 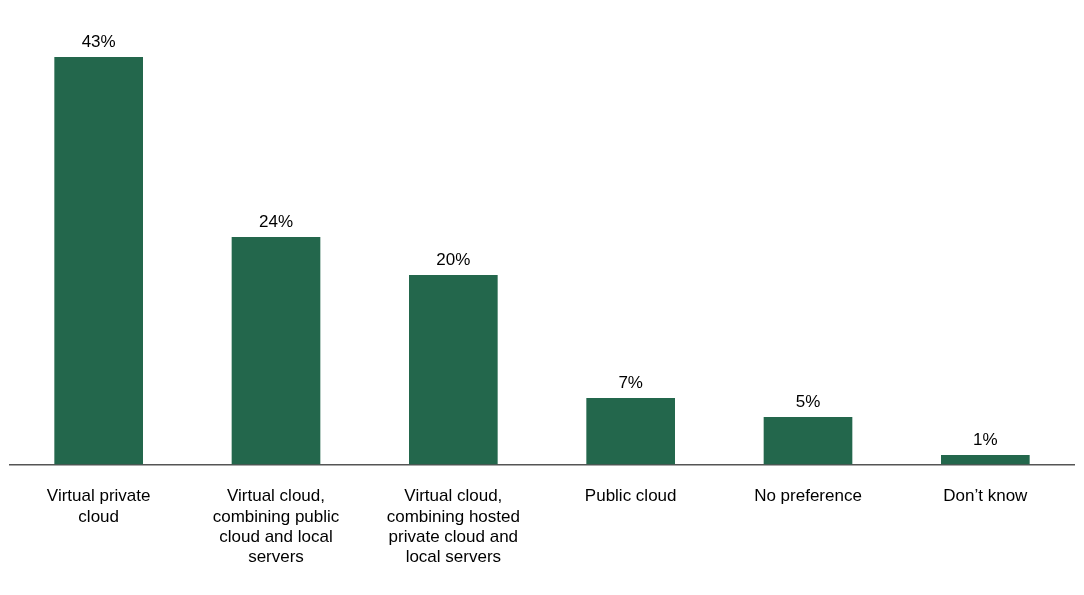 What do you see at coordinates (985, 440) in the screenshot?
I see `data-label: 1%` at bounding box center [985, 440].